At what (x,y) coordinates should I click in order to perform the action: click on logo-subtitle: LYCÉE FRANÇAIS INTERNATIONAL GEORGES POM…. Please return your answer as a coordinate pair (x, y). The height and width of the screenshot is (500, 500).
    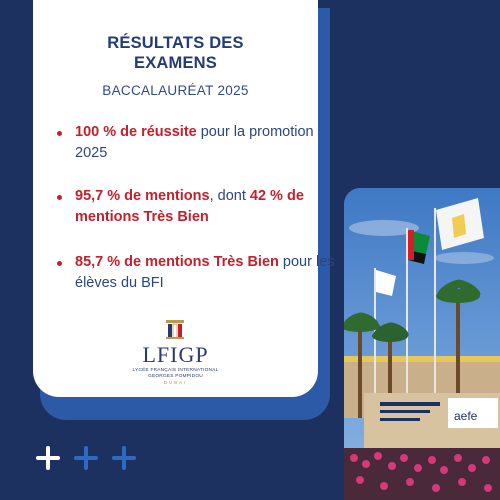
    Looking at the image, I should click on (175, 374).